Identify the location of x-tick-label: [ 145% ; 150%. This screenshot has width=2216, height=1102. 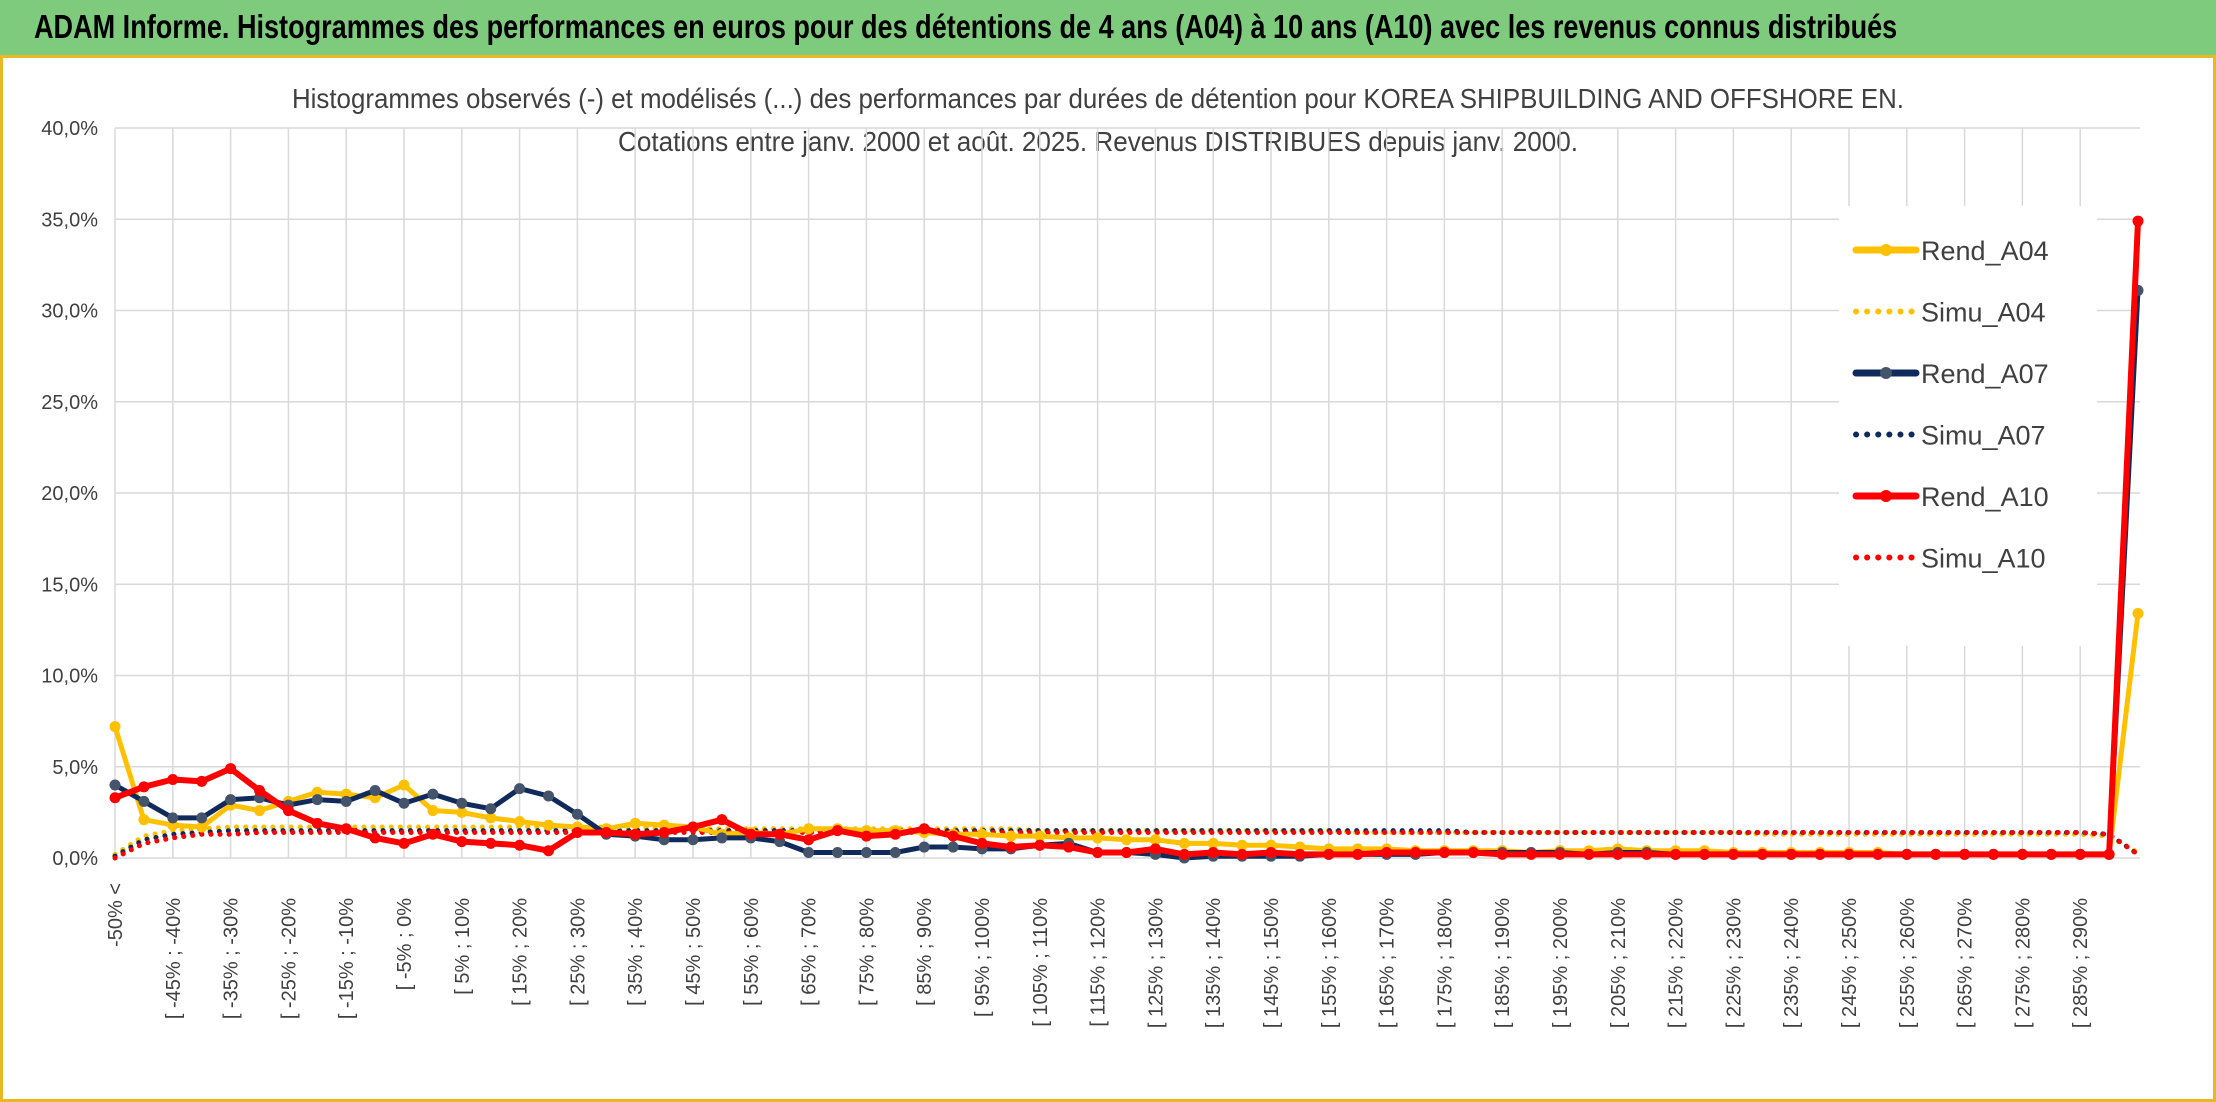
(1272, 963).